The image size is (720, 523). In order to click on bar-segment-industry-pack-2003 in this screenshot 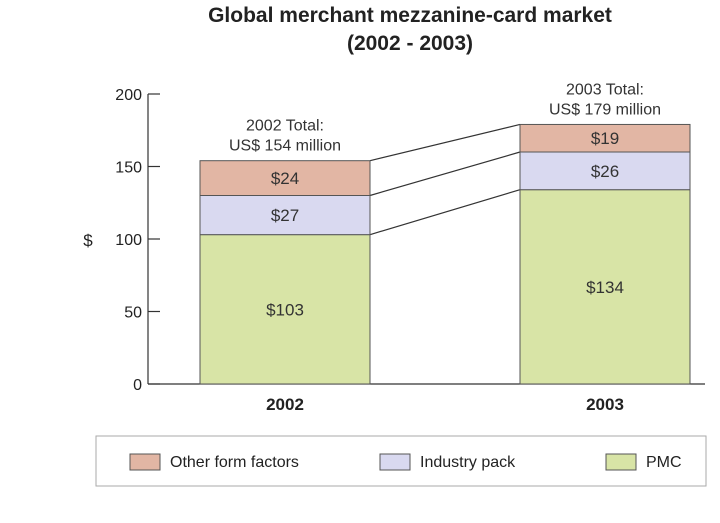, I will do `click(605, 171)`.